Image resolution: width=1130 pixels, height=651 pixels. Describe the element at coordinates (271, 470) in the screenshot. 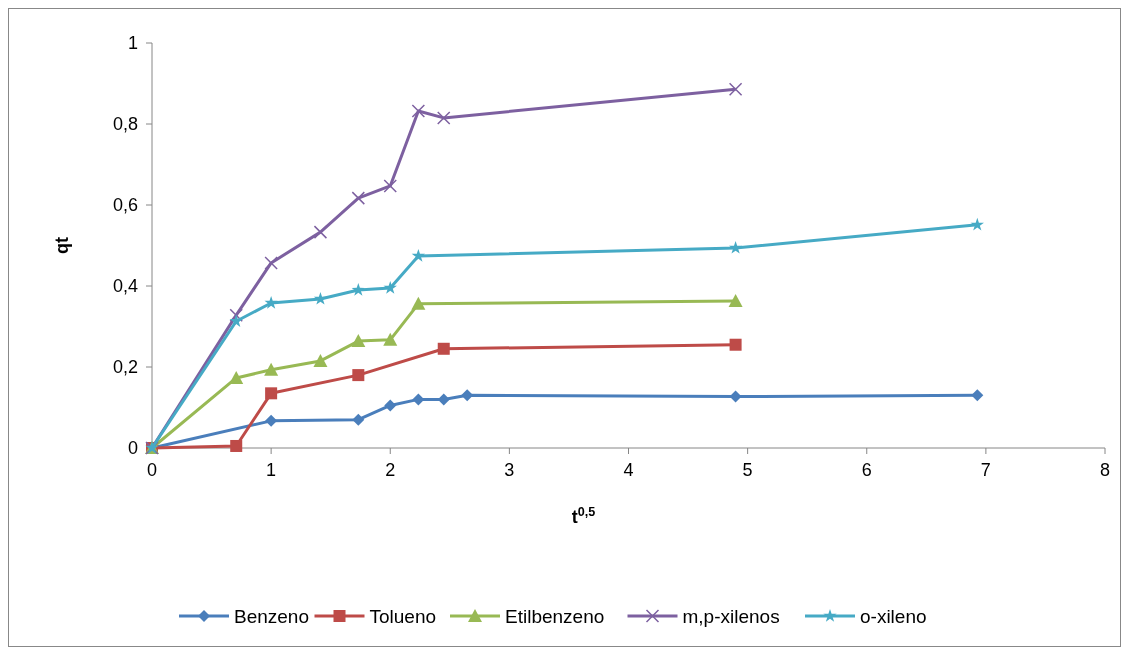

I see `x-tick-label: 1` at that location.